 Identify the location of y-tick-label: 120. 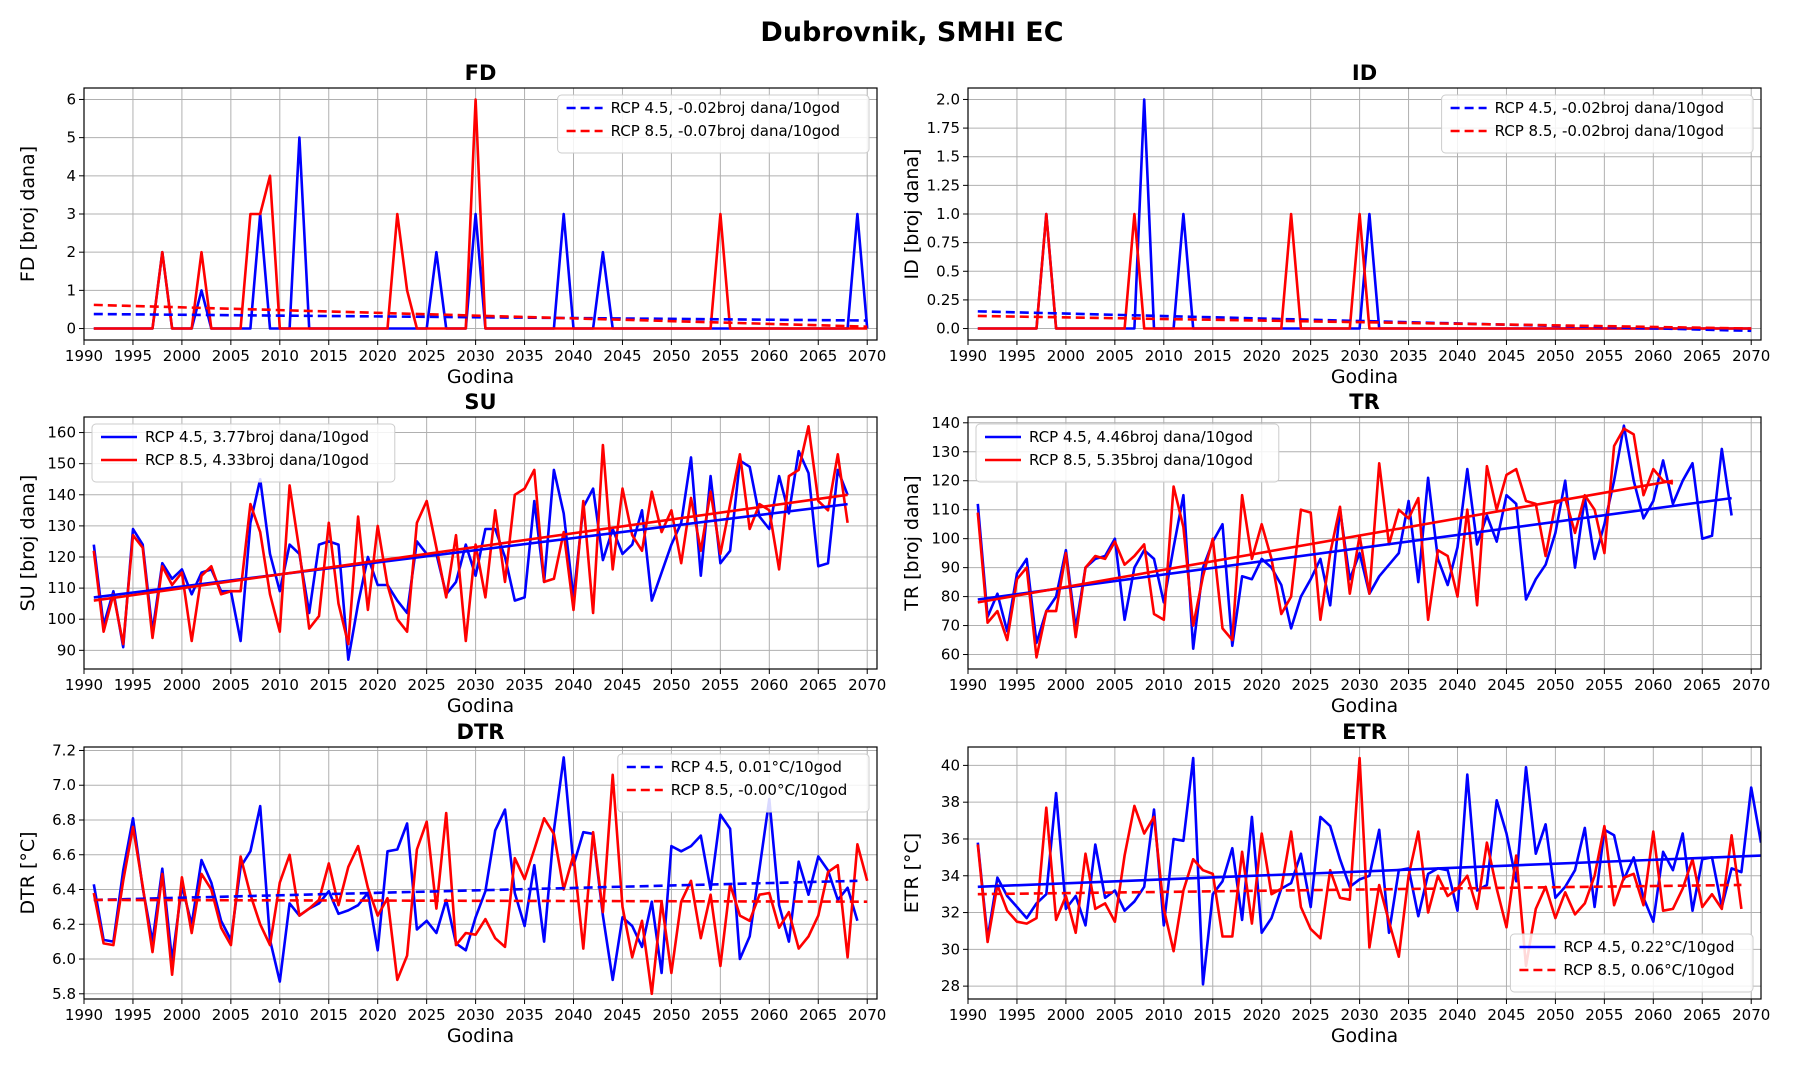
(945, 481).